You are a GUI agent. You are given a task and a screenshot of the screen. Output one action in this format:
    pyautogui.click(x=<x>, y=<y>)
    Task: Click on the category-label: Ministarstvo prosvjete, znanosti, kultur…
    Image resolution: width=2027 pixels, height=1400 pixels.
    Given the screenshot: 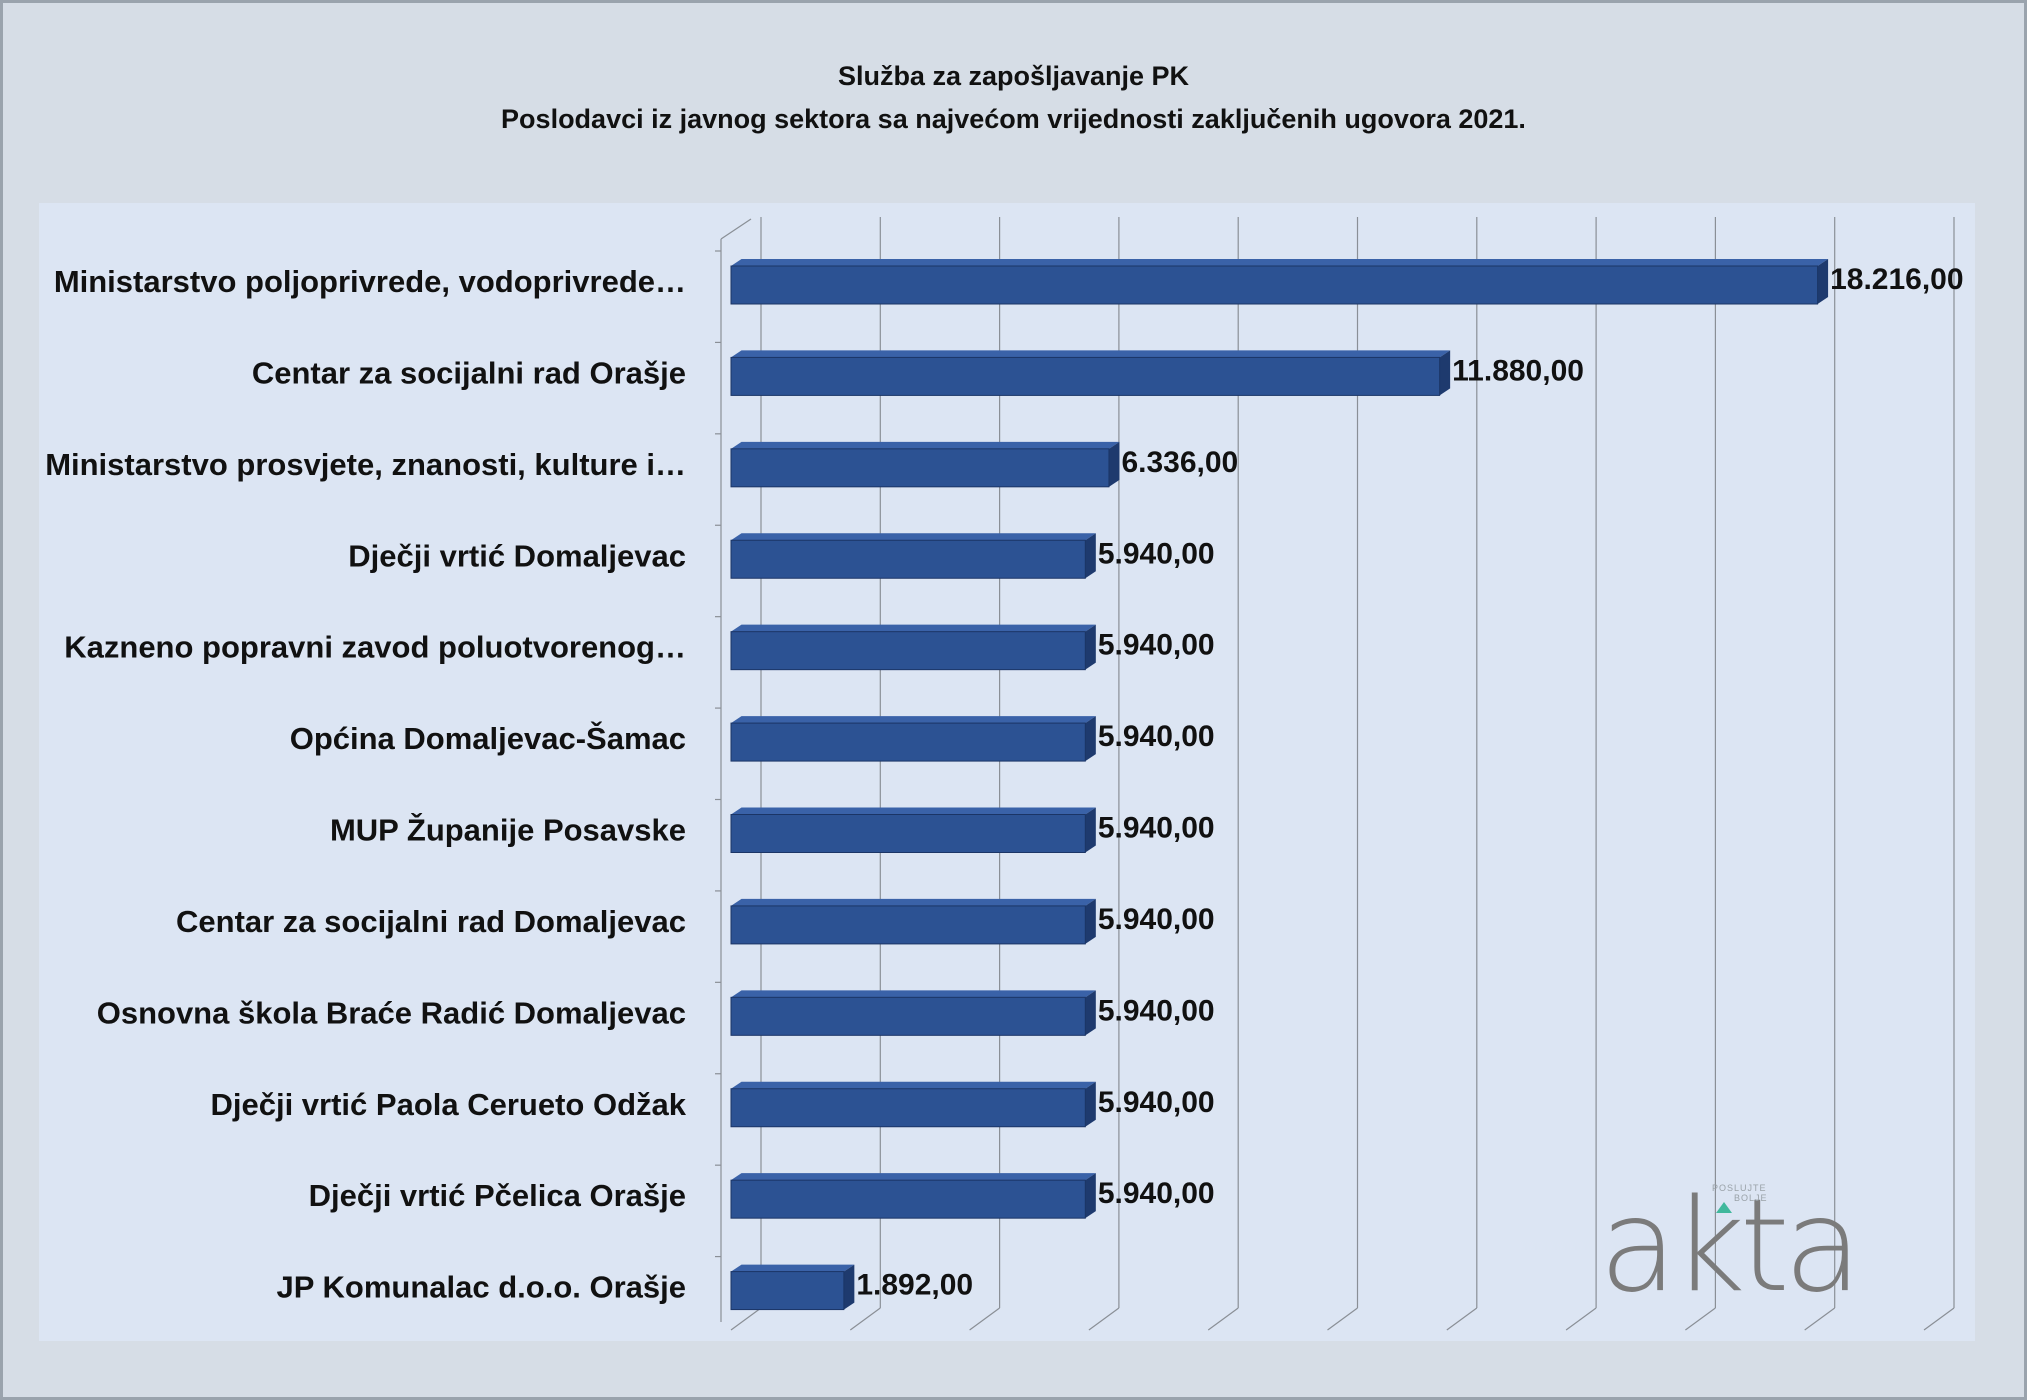 What is the action you would take?
    pyautogui.click(x=365, y=464)
    